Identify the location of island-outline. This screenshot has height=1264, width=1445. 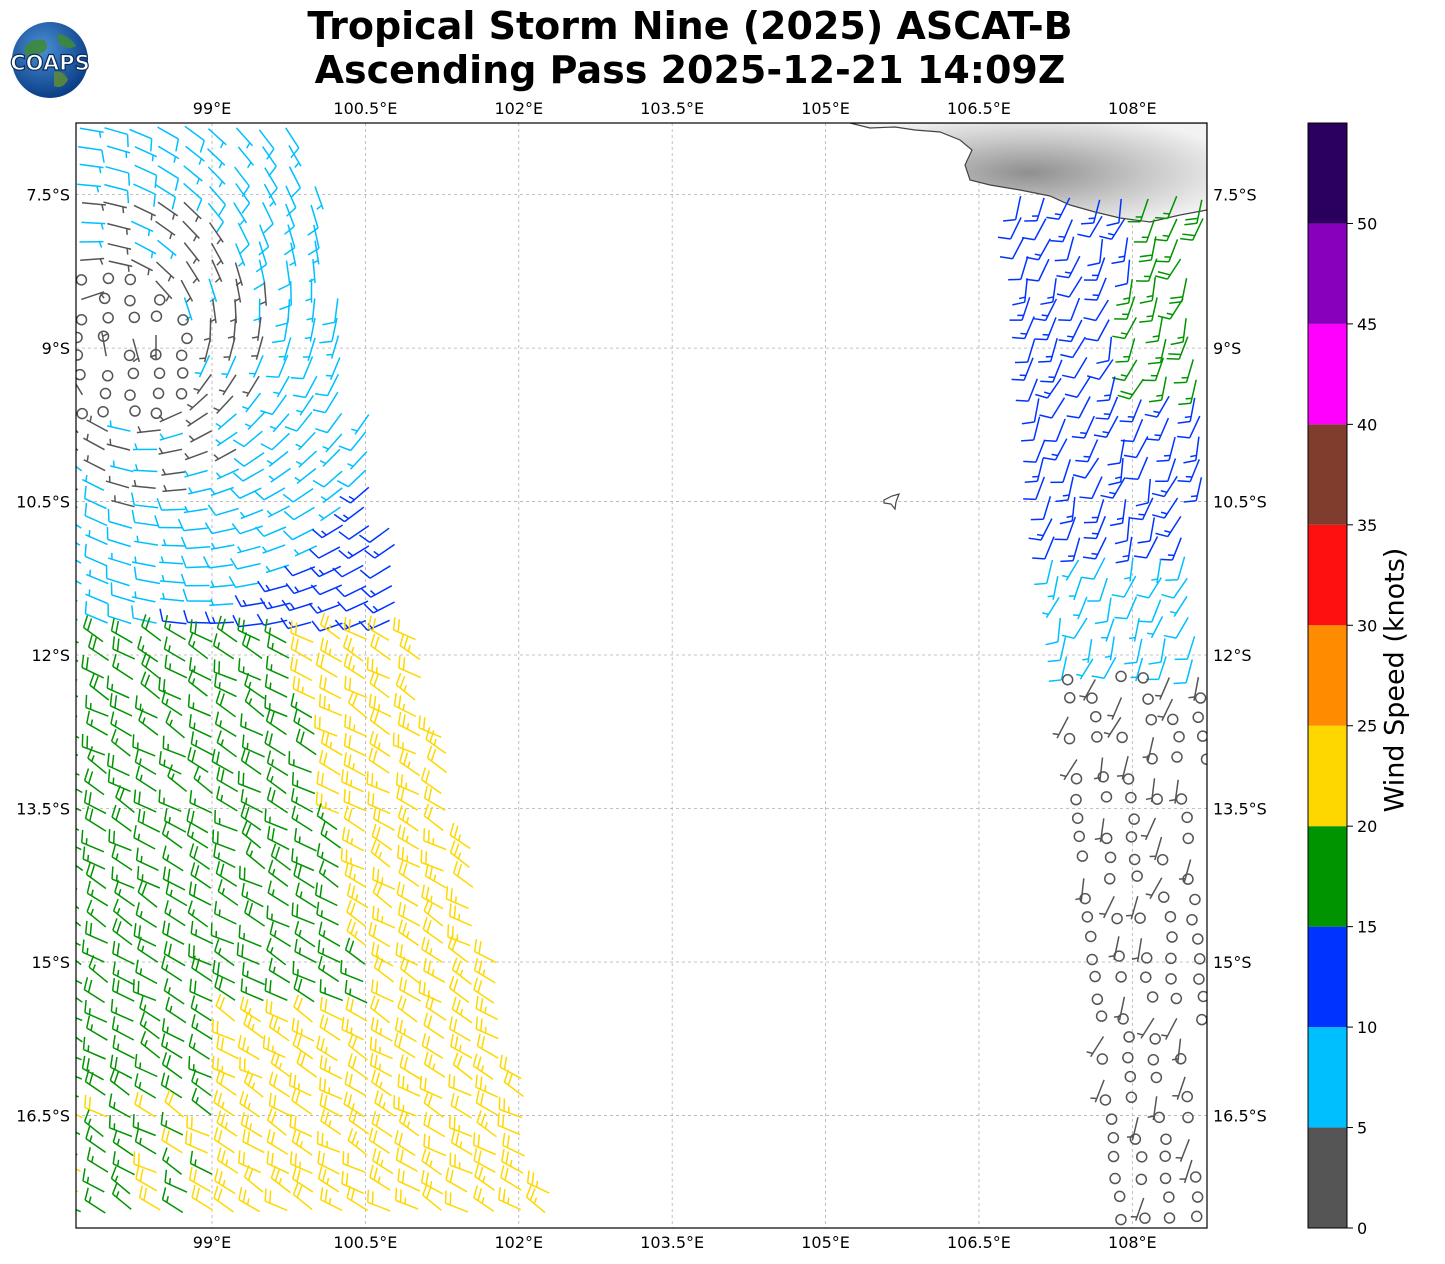
(891, 502).